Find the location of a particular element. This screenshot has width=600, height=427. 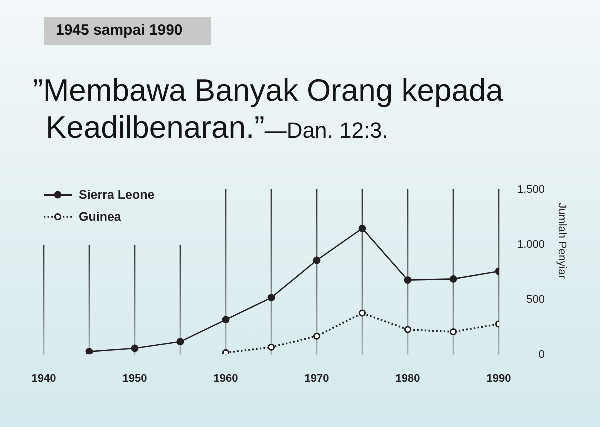

y-tick-label: 1.500 is located at coordinates (531, 190).